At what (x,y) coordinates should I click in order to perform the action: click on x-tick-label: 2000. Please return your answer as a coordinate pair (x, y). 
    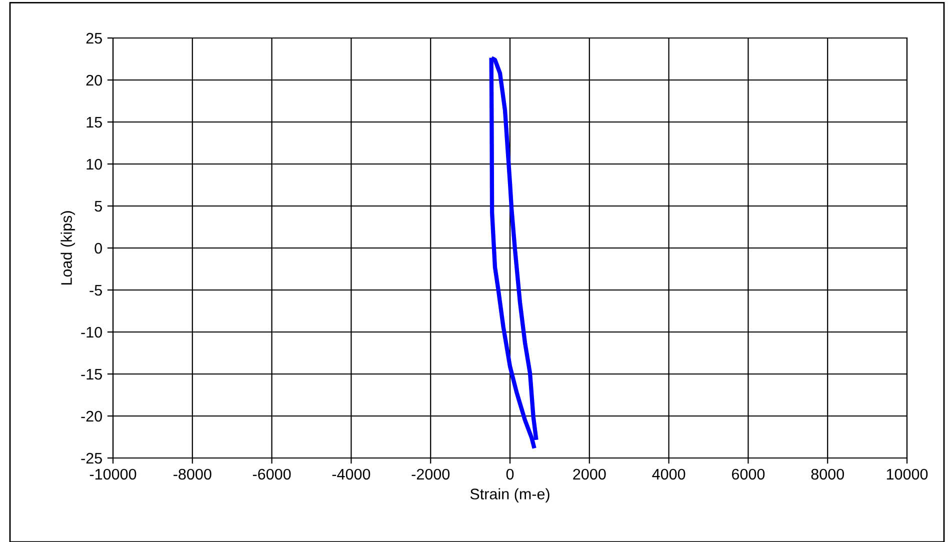
    Looking at the image, I should click on (589, 474).